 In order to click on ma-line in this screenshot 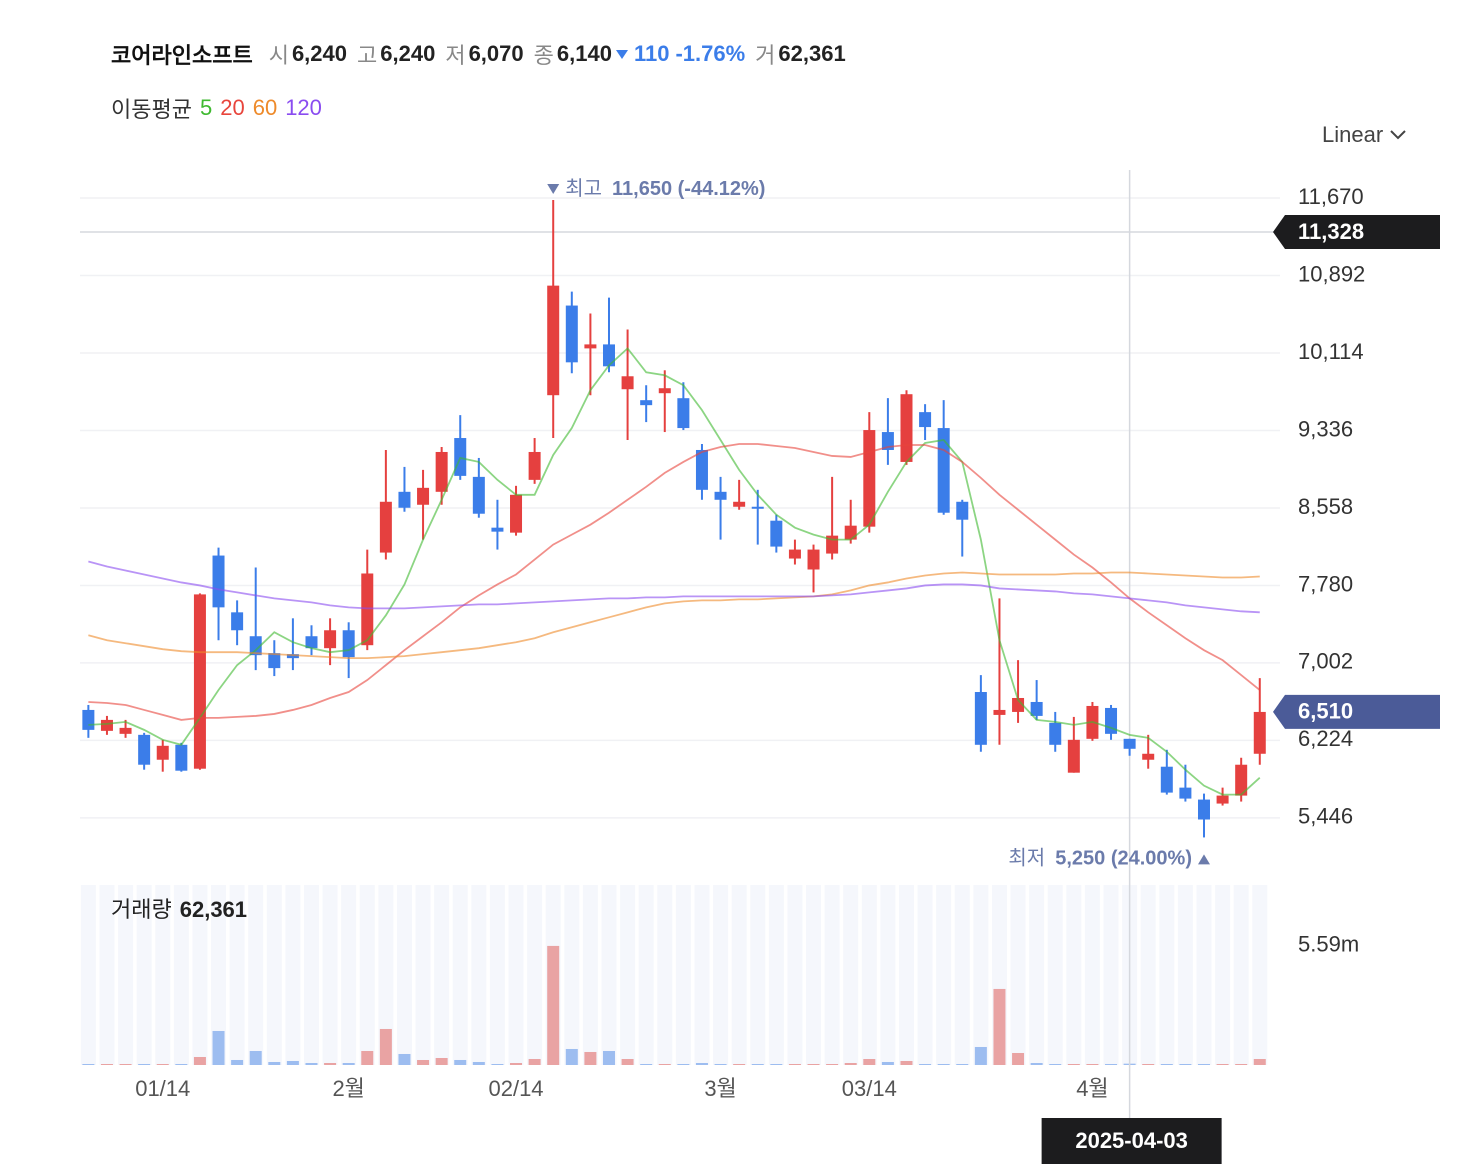, I will do `click(674, 587)`.